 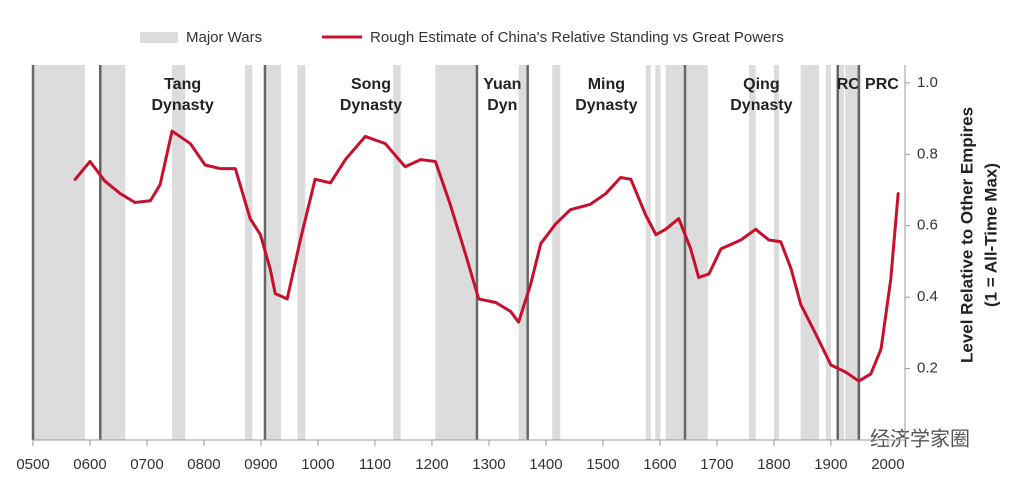 What do you see at coordinates (606, 84) in the screenshot?
I see `dynasty-label: Ming` at bounding box center [606, 84].